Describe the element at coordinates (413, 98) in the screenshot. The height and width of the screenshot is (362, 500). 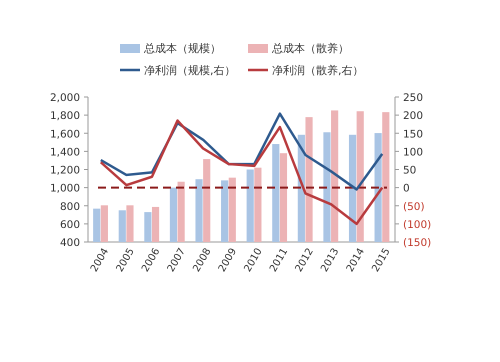
I see `y2-tick-label: 250` at that location.